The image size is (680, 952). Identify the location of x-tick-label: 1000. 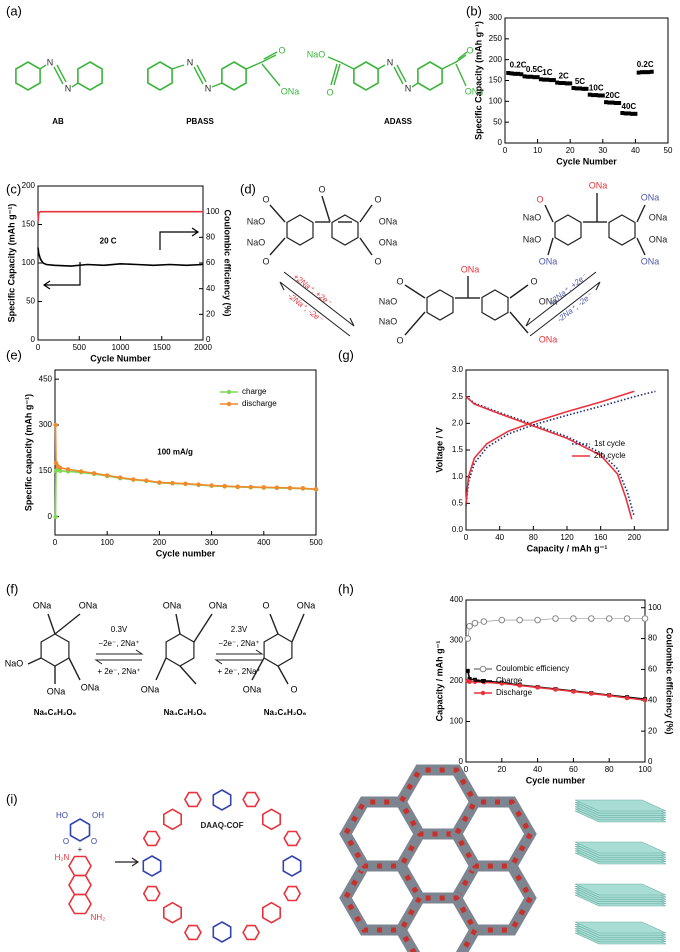
(121, 347).